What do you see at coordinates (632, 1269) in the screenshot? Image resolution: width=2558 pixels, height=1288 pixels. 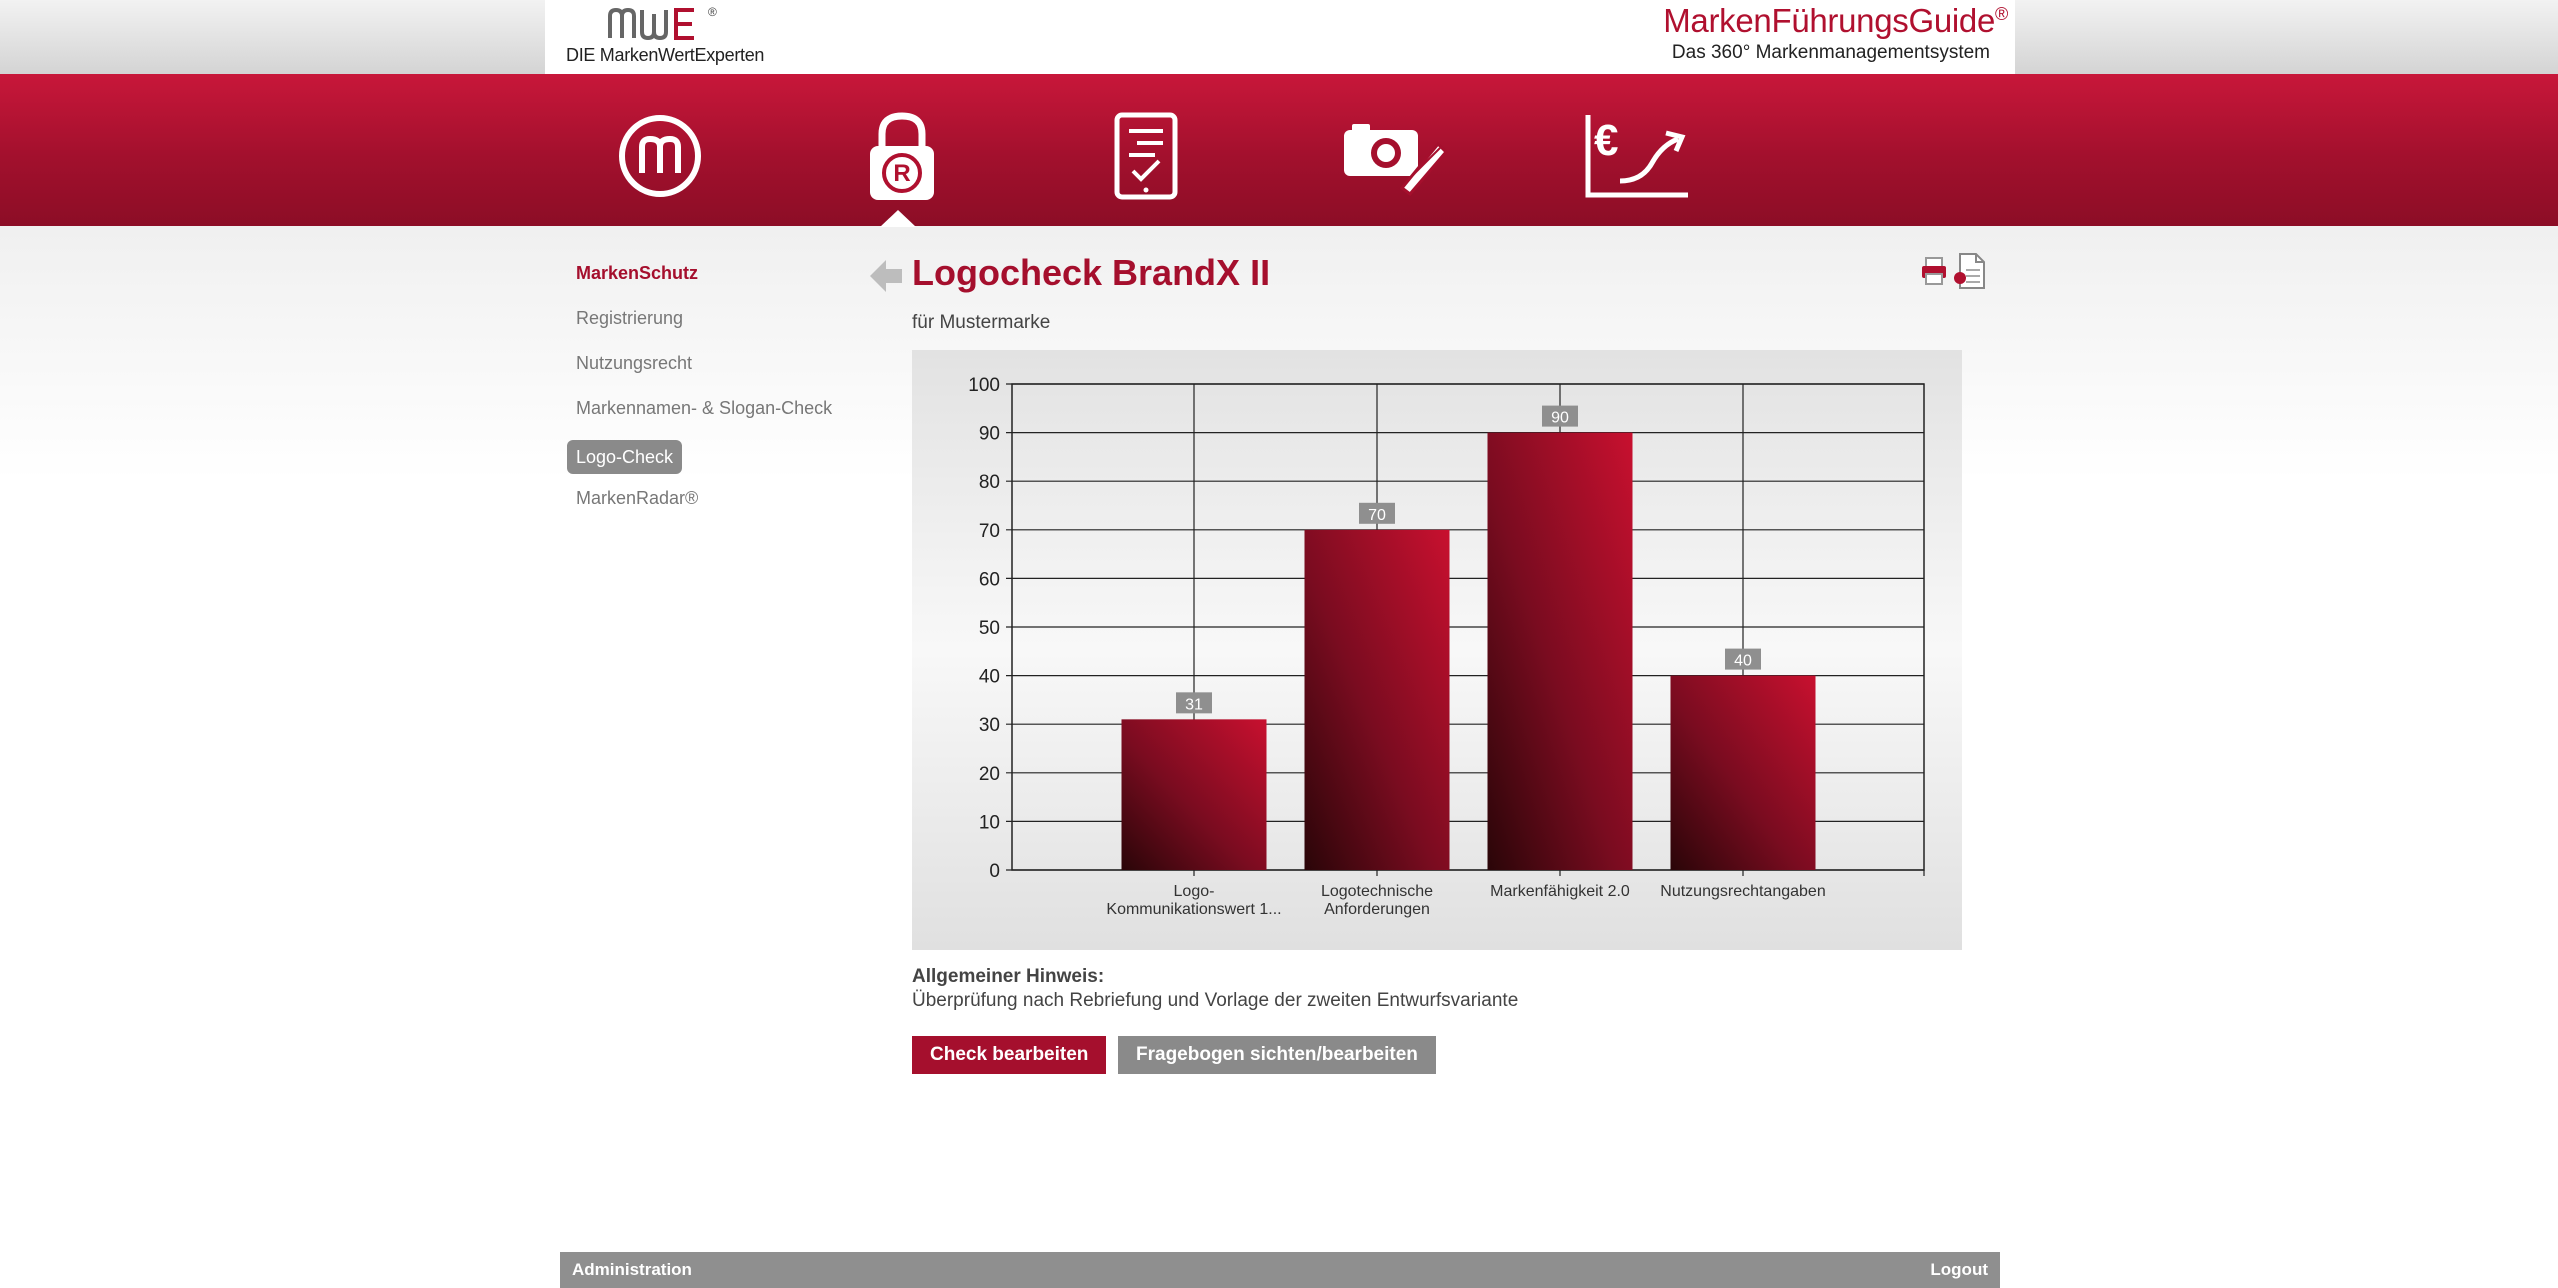 I see `administration-link: Administration` at bounding box center [632, 1269].